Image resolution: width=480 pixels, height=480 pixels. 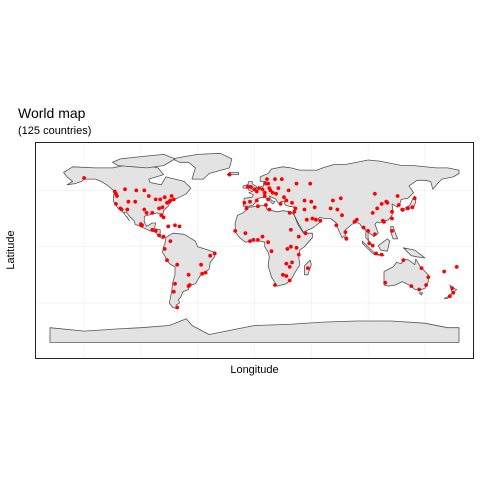 I want to click on map-subtitle: (125 countries), so click(x=55, y=131).